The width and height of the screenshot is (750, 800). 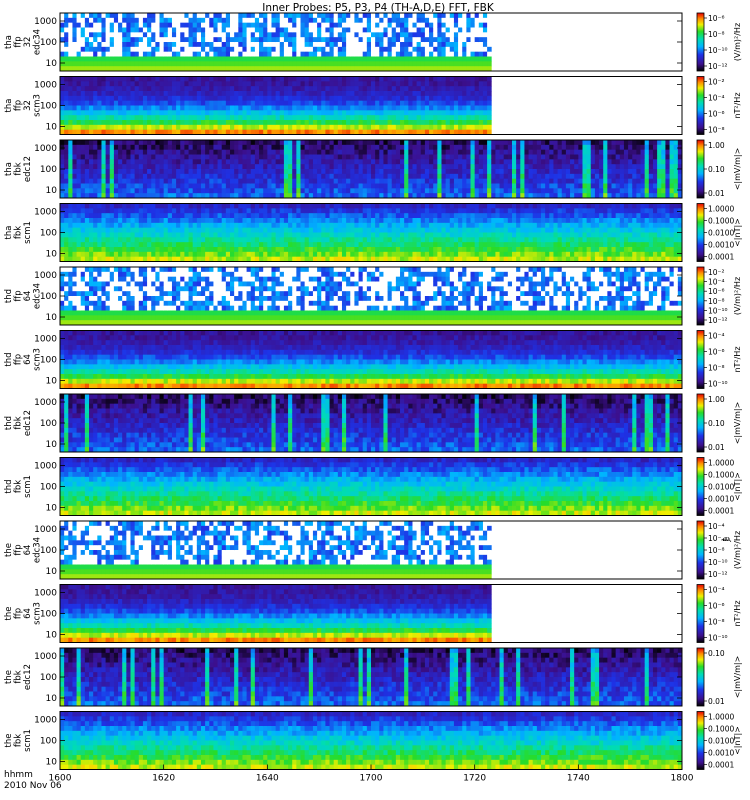 I want to click on panel-ylabel: 32, so click(x=28, y=105).